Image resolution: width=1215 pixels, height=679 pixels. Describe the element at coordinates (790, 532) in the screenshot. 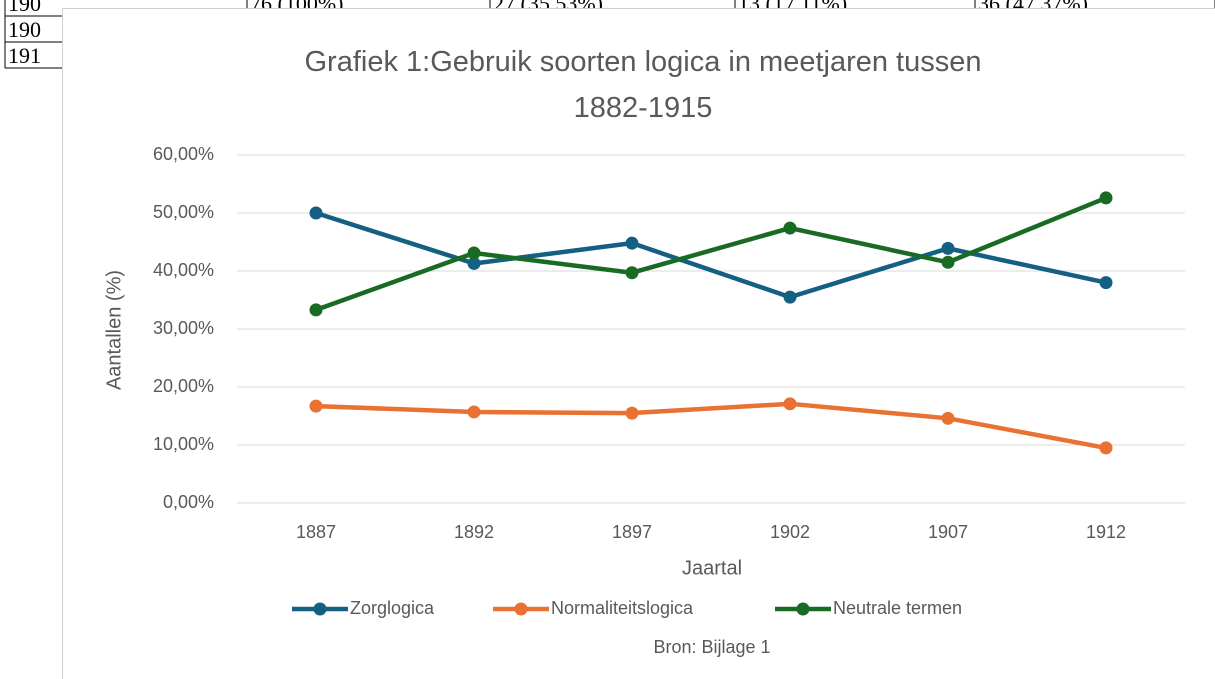

I see `x-tick-label: 1902` at that location.